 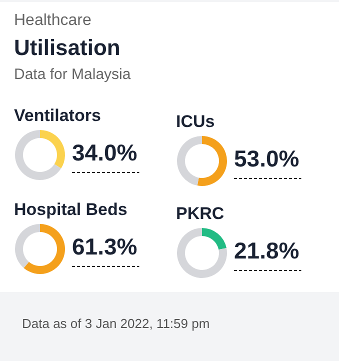 What do you see at coordinates (116, 323) in the screenshot?
I see `text: Data as of 3 Jan 2022, 11:59 pm` at bounding box center [116, 323].